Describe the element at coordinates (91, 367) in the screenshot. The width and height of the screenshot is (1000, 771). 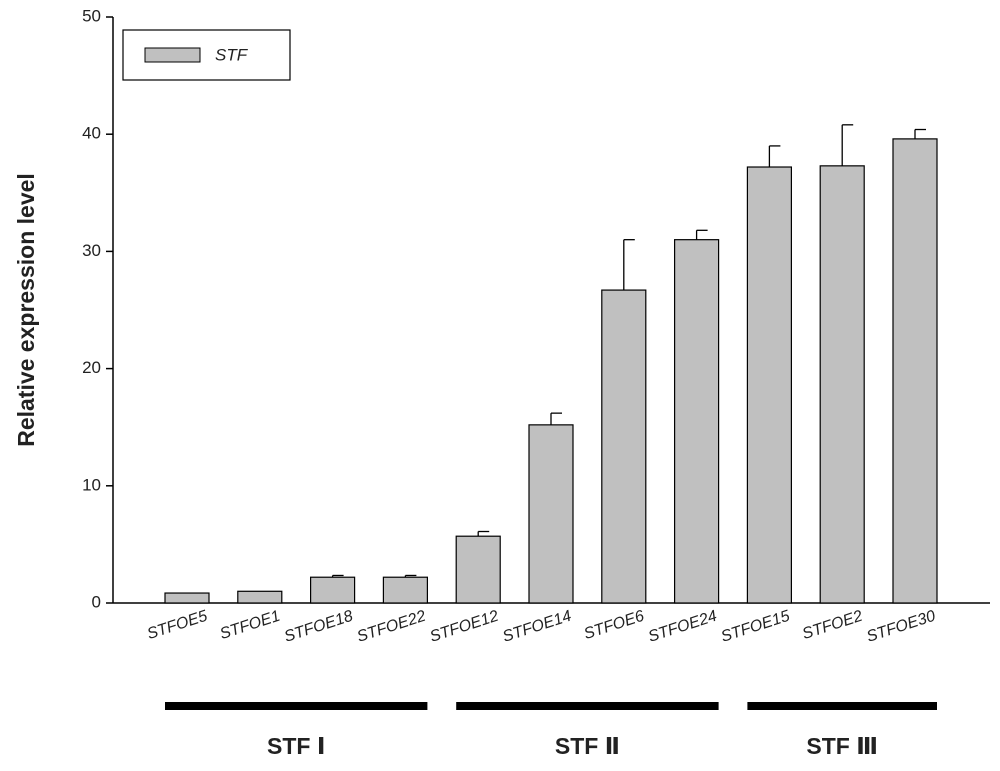
I see `y-tick-label: 20` at that location.